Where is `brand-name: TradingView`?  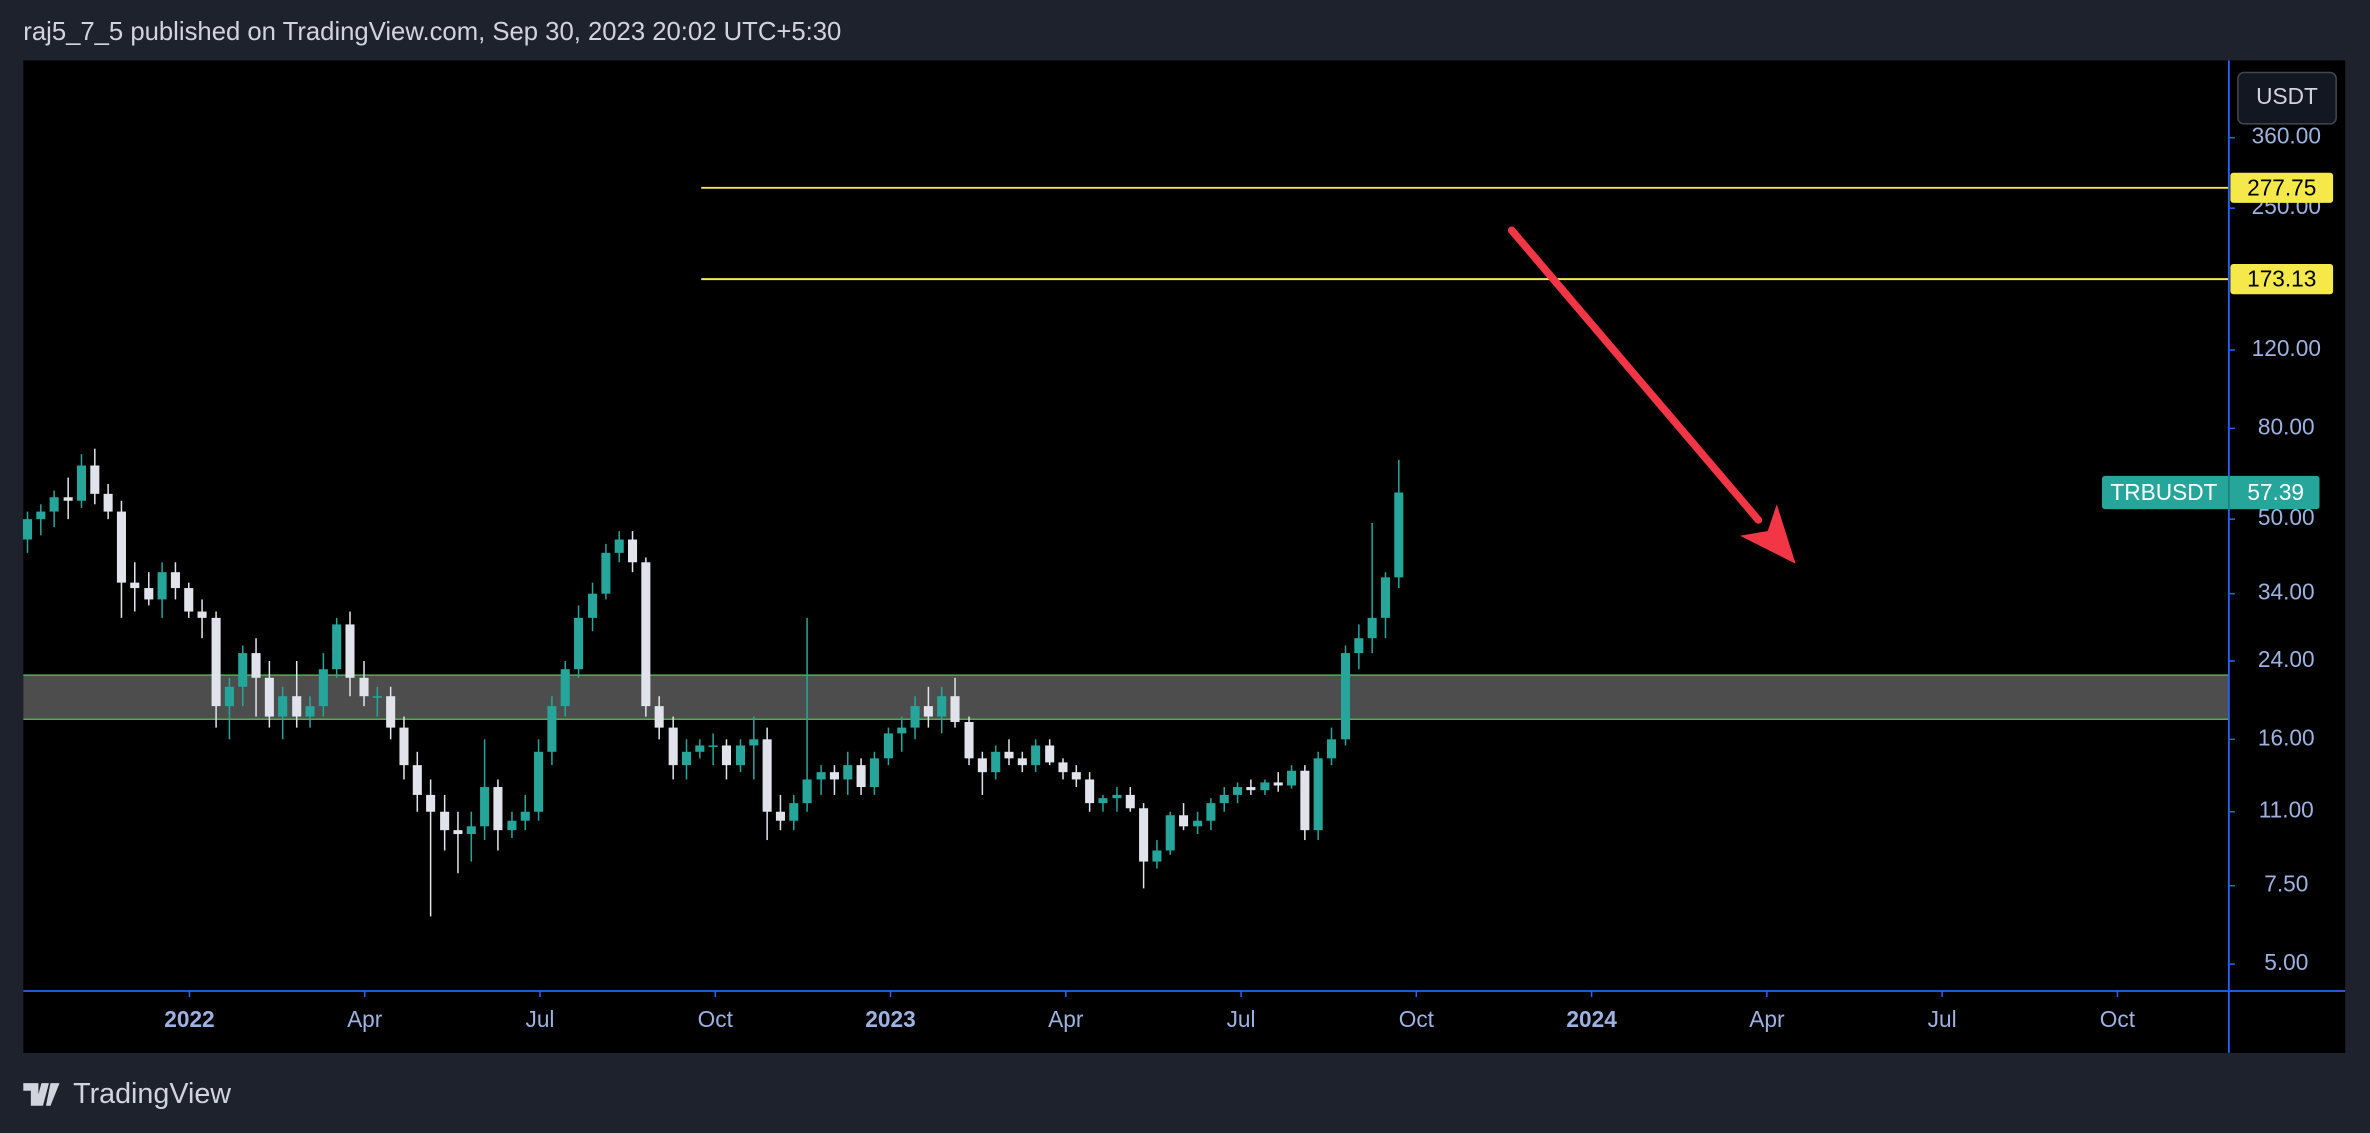
brand-name: TradingView is located at coordinates (152, 1094).